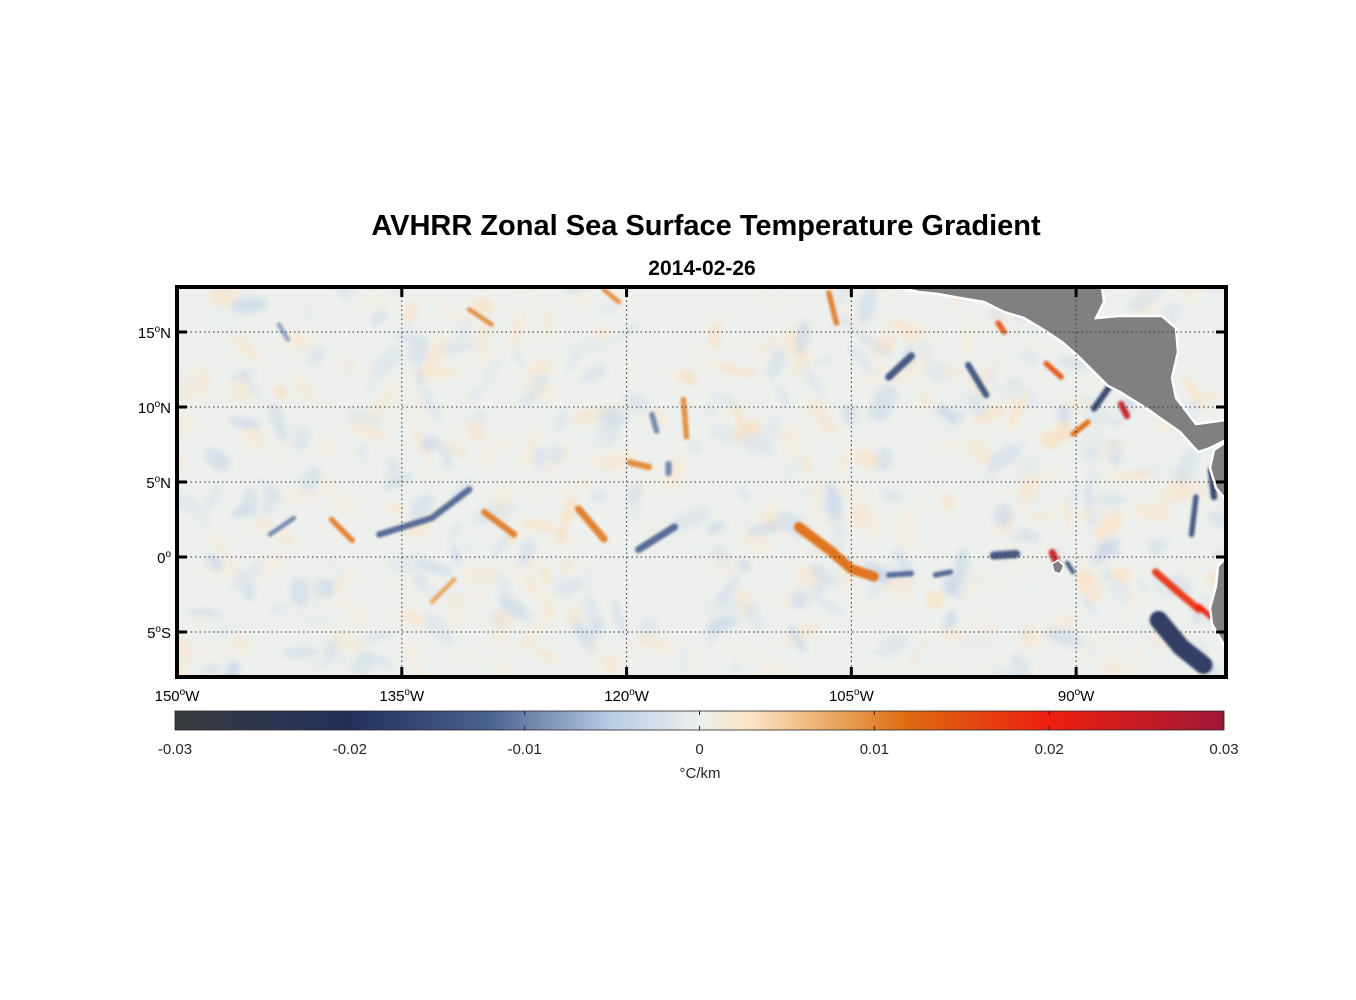  What do you see at coordinates (698, 746) in the screenshot?
I see `colorbar: -0.03 -0.02 -0.01 0 0.01 0.02 0.03 °C/km` at bounding box center [698, 746].